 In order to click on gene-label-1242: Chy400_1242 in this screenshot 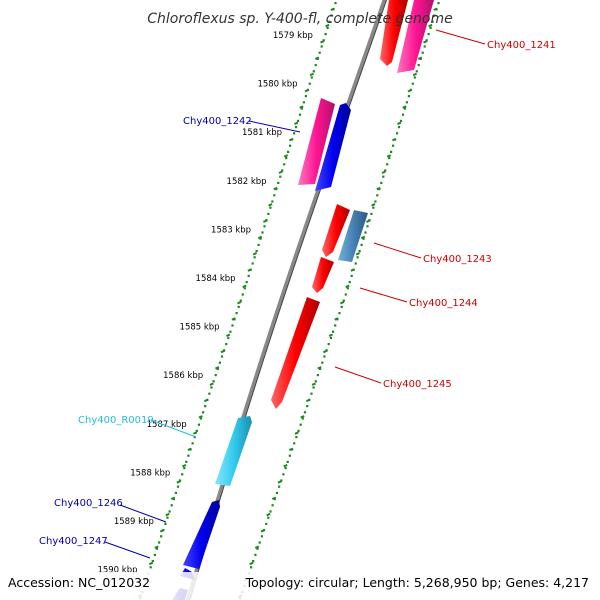, I will do `click(217, 121)`.